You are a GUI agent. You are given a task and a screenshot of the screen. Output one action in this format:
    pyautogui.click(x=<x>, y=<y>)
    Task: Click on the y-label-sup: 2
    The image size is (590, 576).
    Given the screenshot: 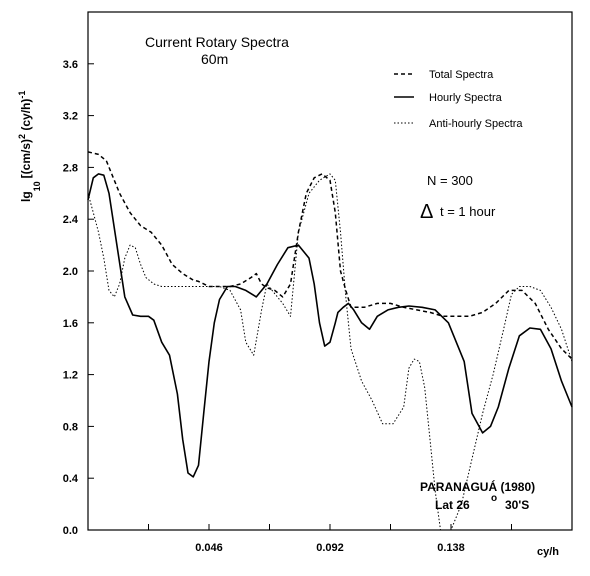 What is the action you would take?
    pyautogui.click(x=22, y=136)
    